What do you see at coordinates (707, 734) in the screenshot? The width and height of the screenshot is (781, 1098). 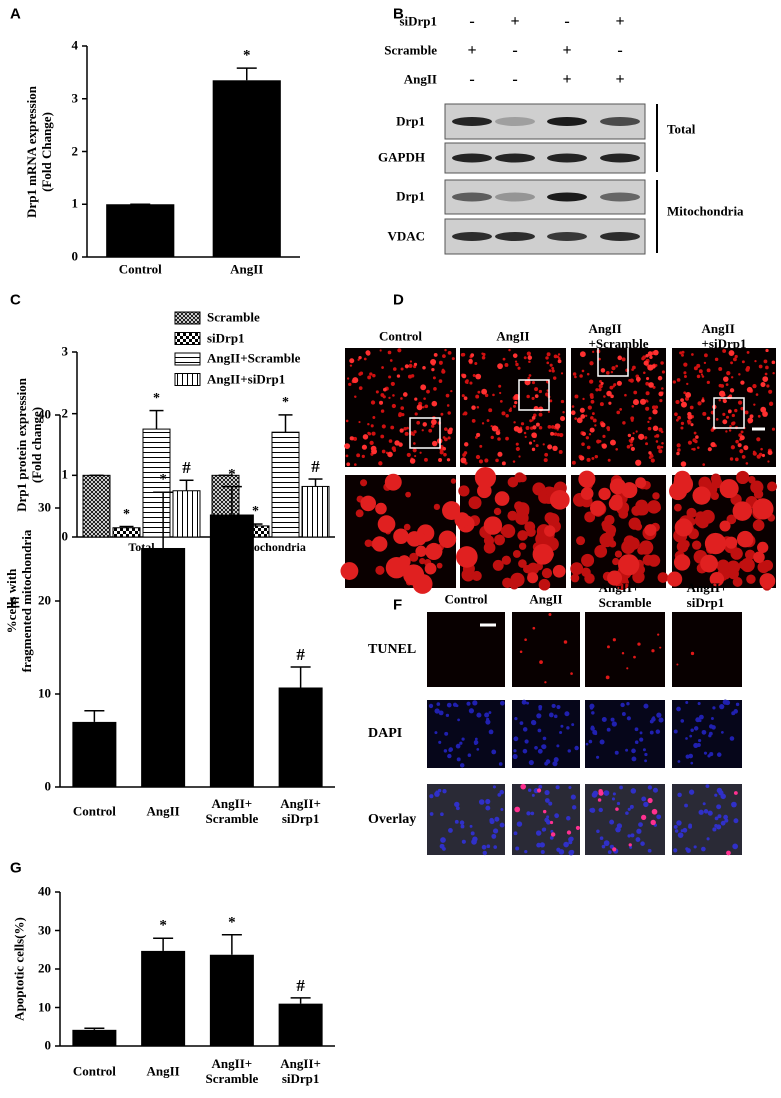 I see `micrograph` at bounding box center [707, 734].